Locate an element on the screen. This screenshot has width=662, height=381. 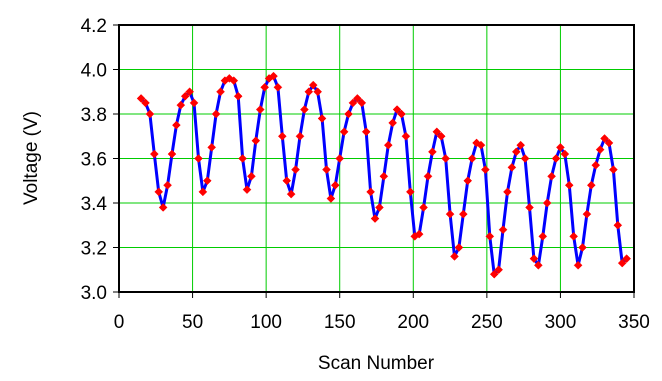
y-tick-label: 4.0 is located at coordinates (94, 71).